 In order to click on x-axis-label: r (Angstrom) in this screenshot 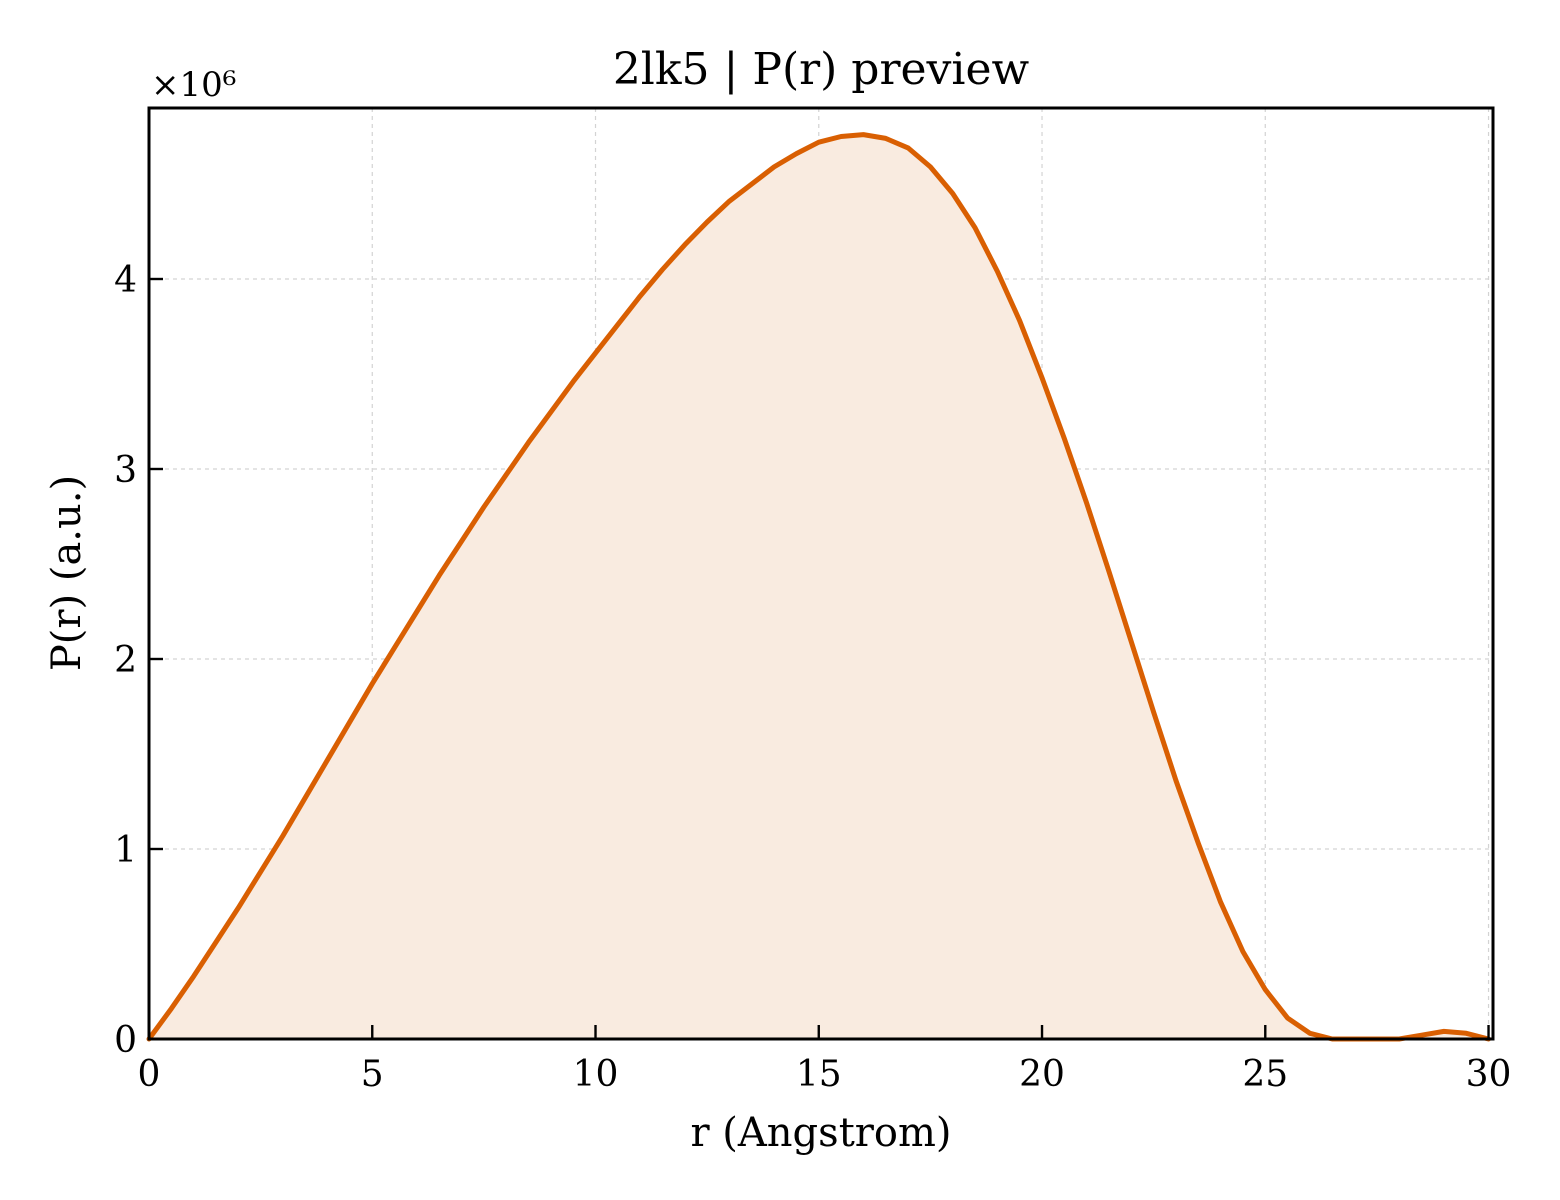, I will do `click(820, 1133)`.